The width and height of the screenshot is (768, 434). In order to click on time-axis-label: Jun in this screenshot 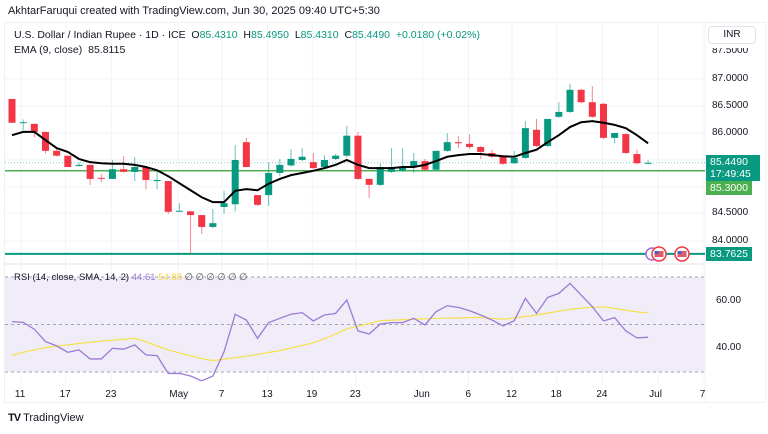, I will do `click(421, 394)`.